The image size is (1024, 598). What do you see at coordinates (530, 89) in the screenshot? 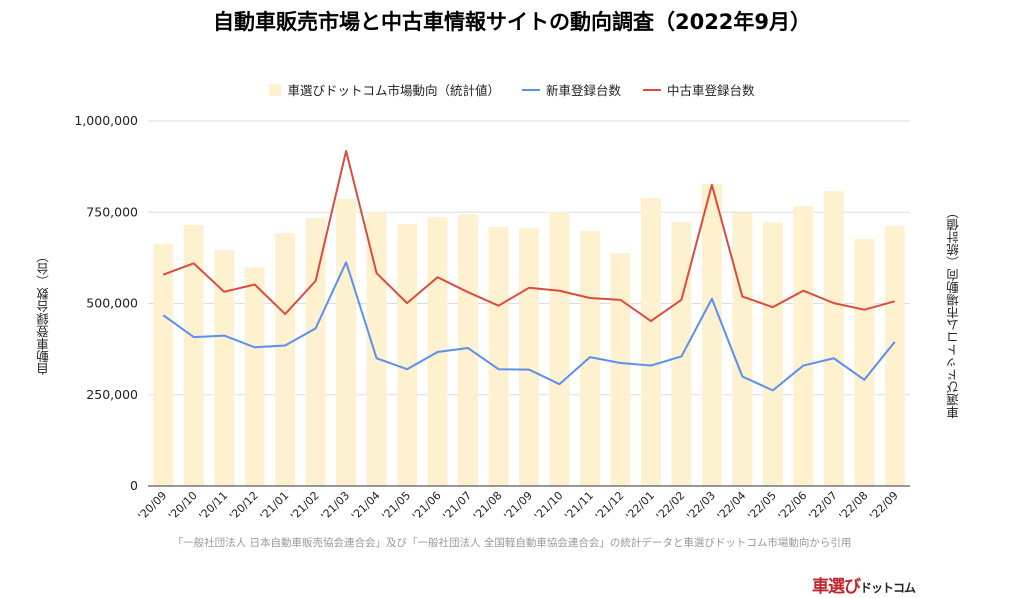
I see `legend-swatch-new-car` at bounding box center [530, 89].